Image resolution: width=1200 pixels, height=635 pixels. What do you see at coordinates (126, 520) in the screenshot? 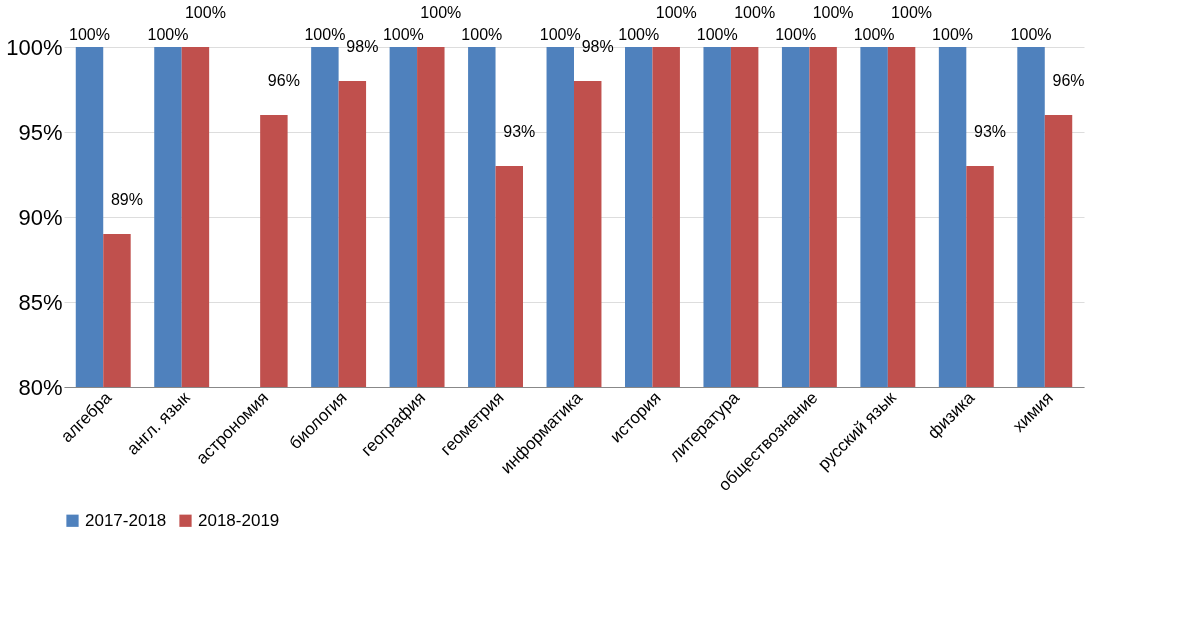
I see `legend-label: 2017-2018` at bounding box center [126, 520].